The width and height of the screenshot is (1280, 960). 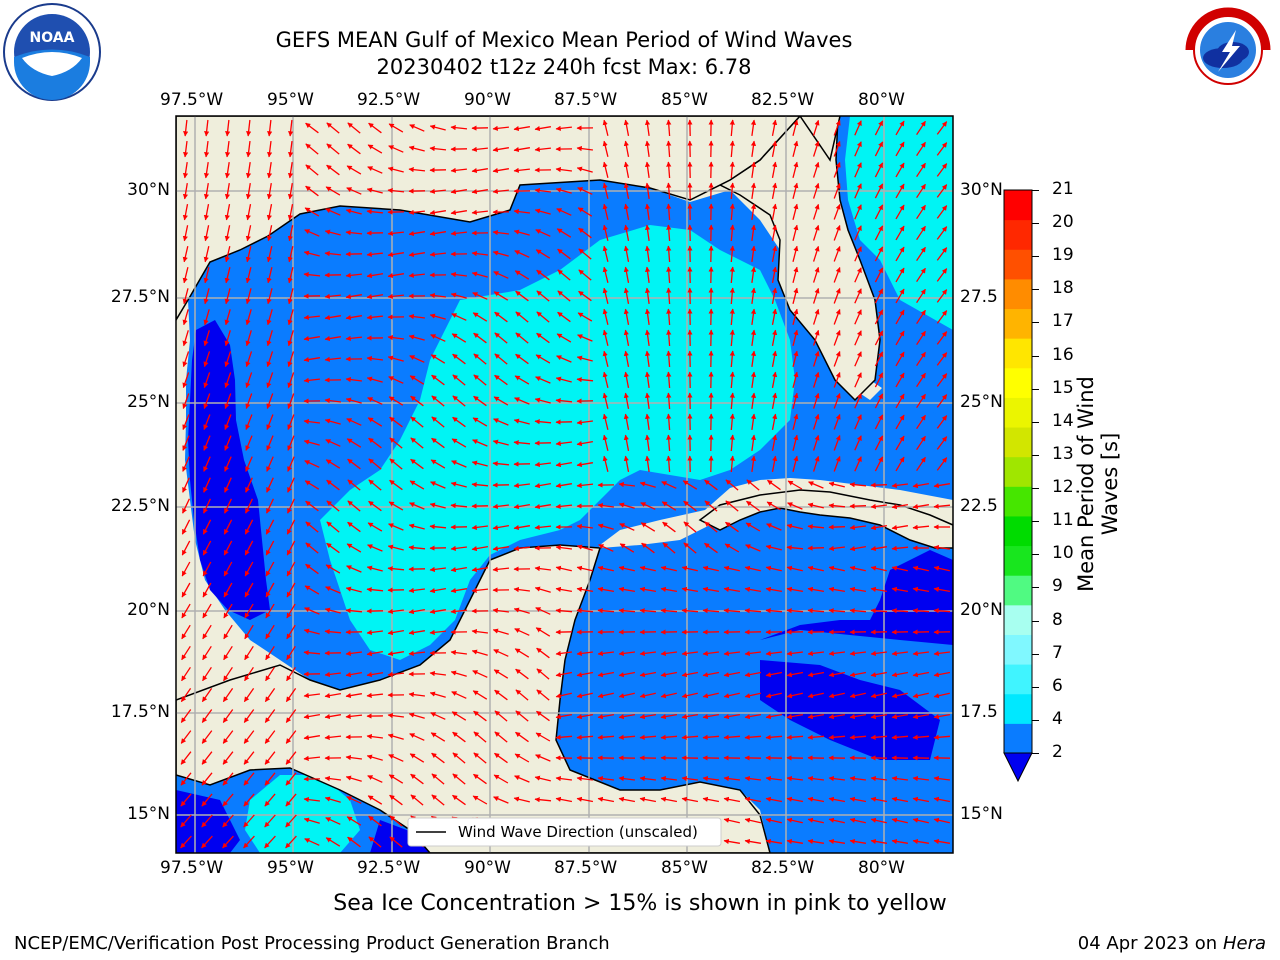 I want to click on lon-label-top: 80°W, so click(x=881, y=100).